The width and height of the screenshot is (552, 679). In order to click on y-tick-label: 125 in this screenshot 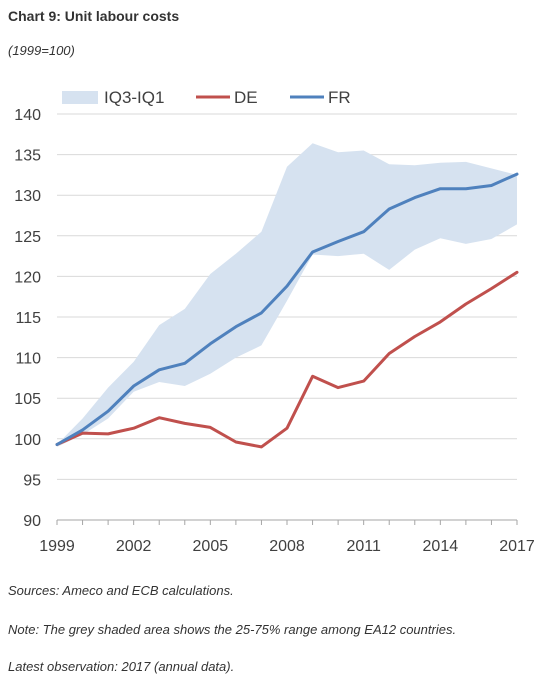, I will do `click(27, 237)`.